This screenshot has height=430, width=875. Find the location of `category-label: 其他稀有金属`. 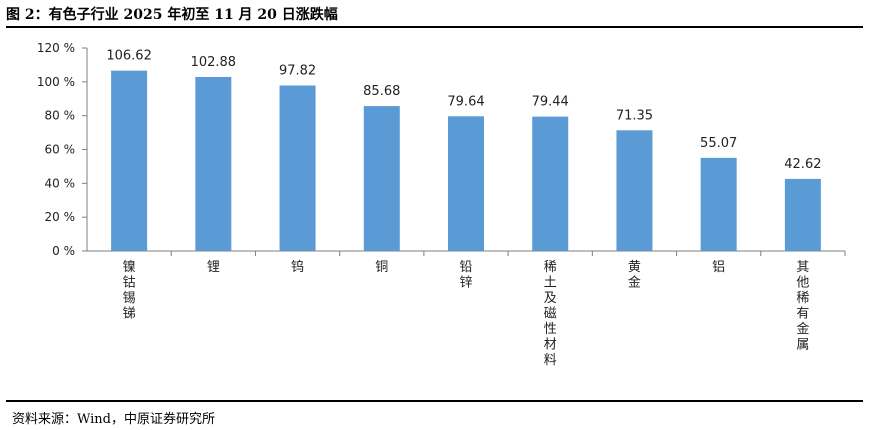

category-label: 其他稀有金属 is located at coordinates (802, 306).